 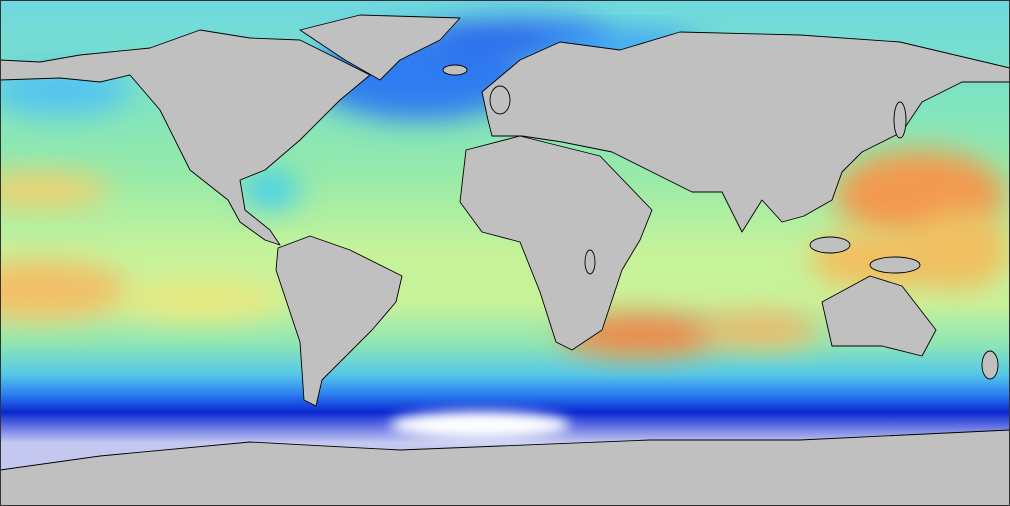 What do you see at coordinates (990, 365) in the screenshot?
I see `new-zealand` at bounding box center [990, 365].